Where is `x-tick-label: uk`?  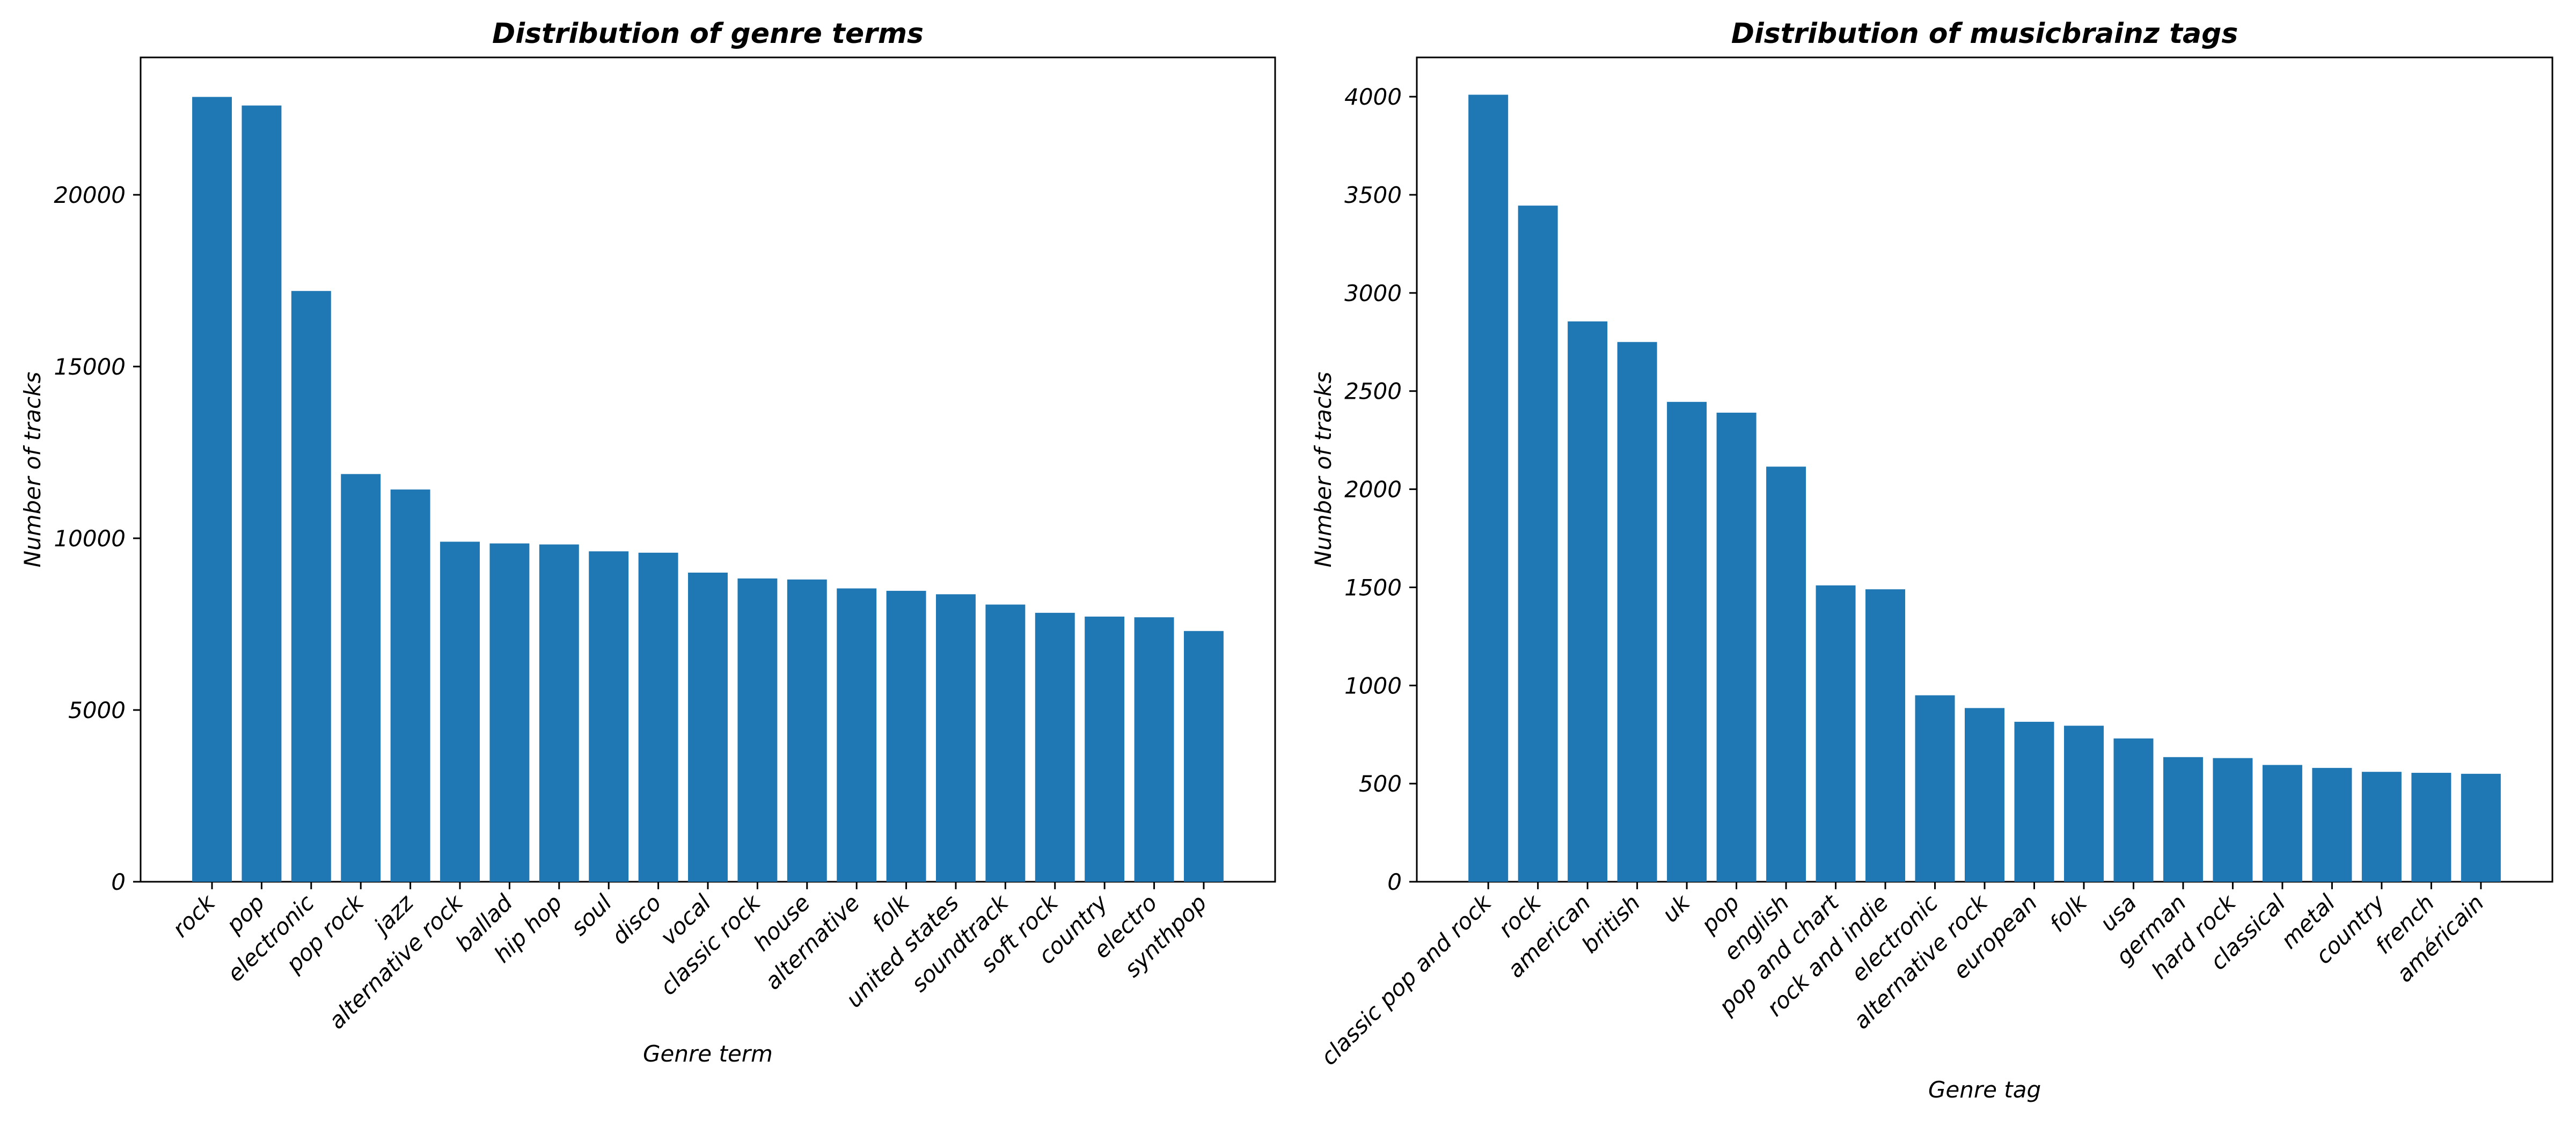 x-tick-label: uk is located at coordinates (1676, 908).